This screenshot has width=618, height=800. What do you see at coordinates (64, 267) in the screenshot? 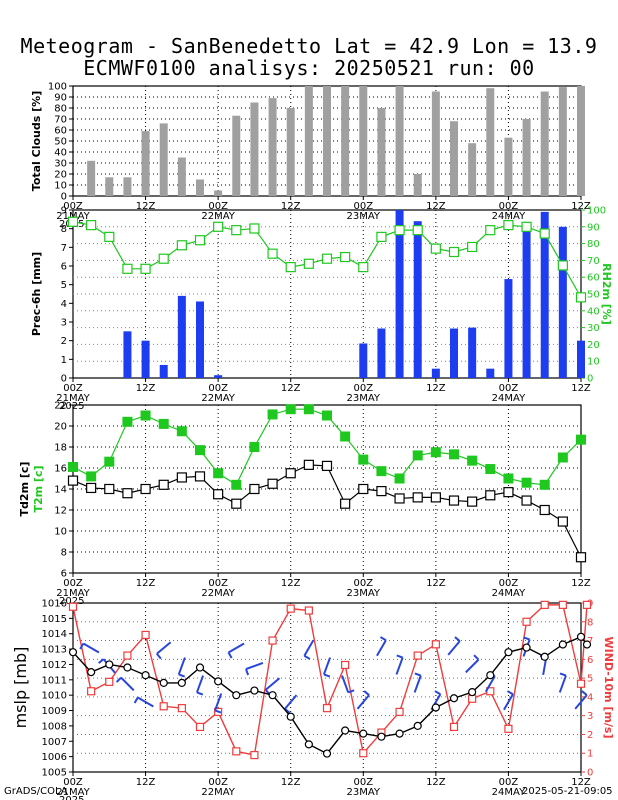
I see `ytick-label: 6` at bounding box center [64, 267].